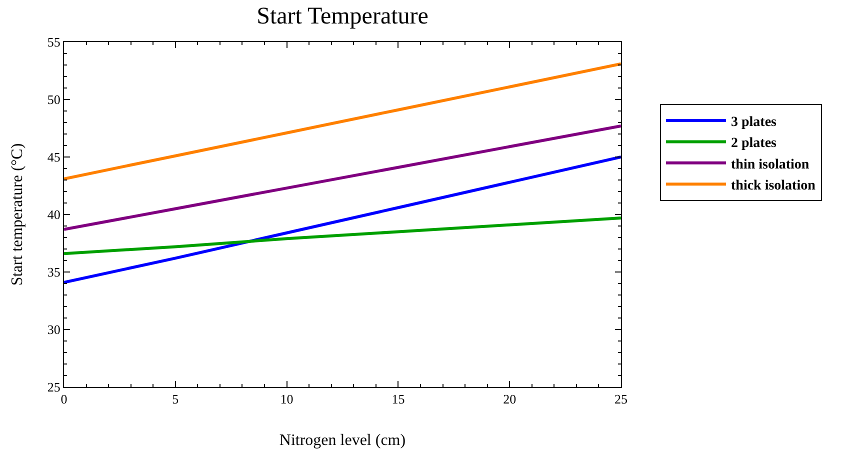  What do you see at coordinates (53, 330) in the screenshot?
I see `y-tick-label: 30` at bounding box center [53, 330].